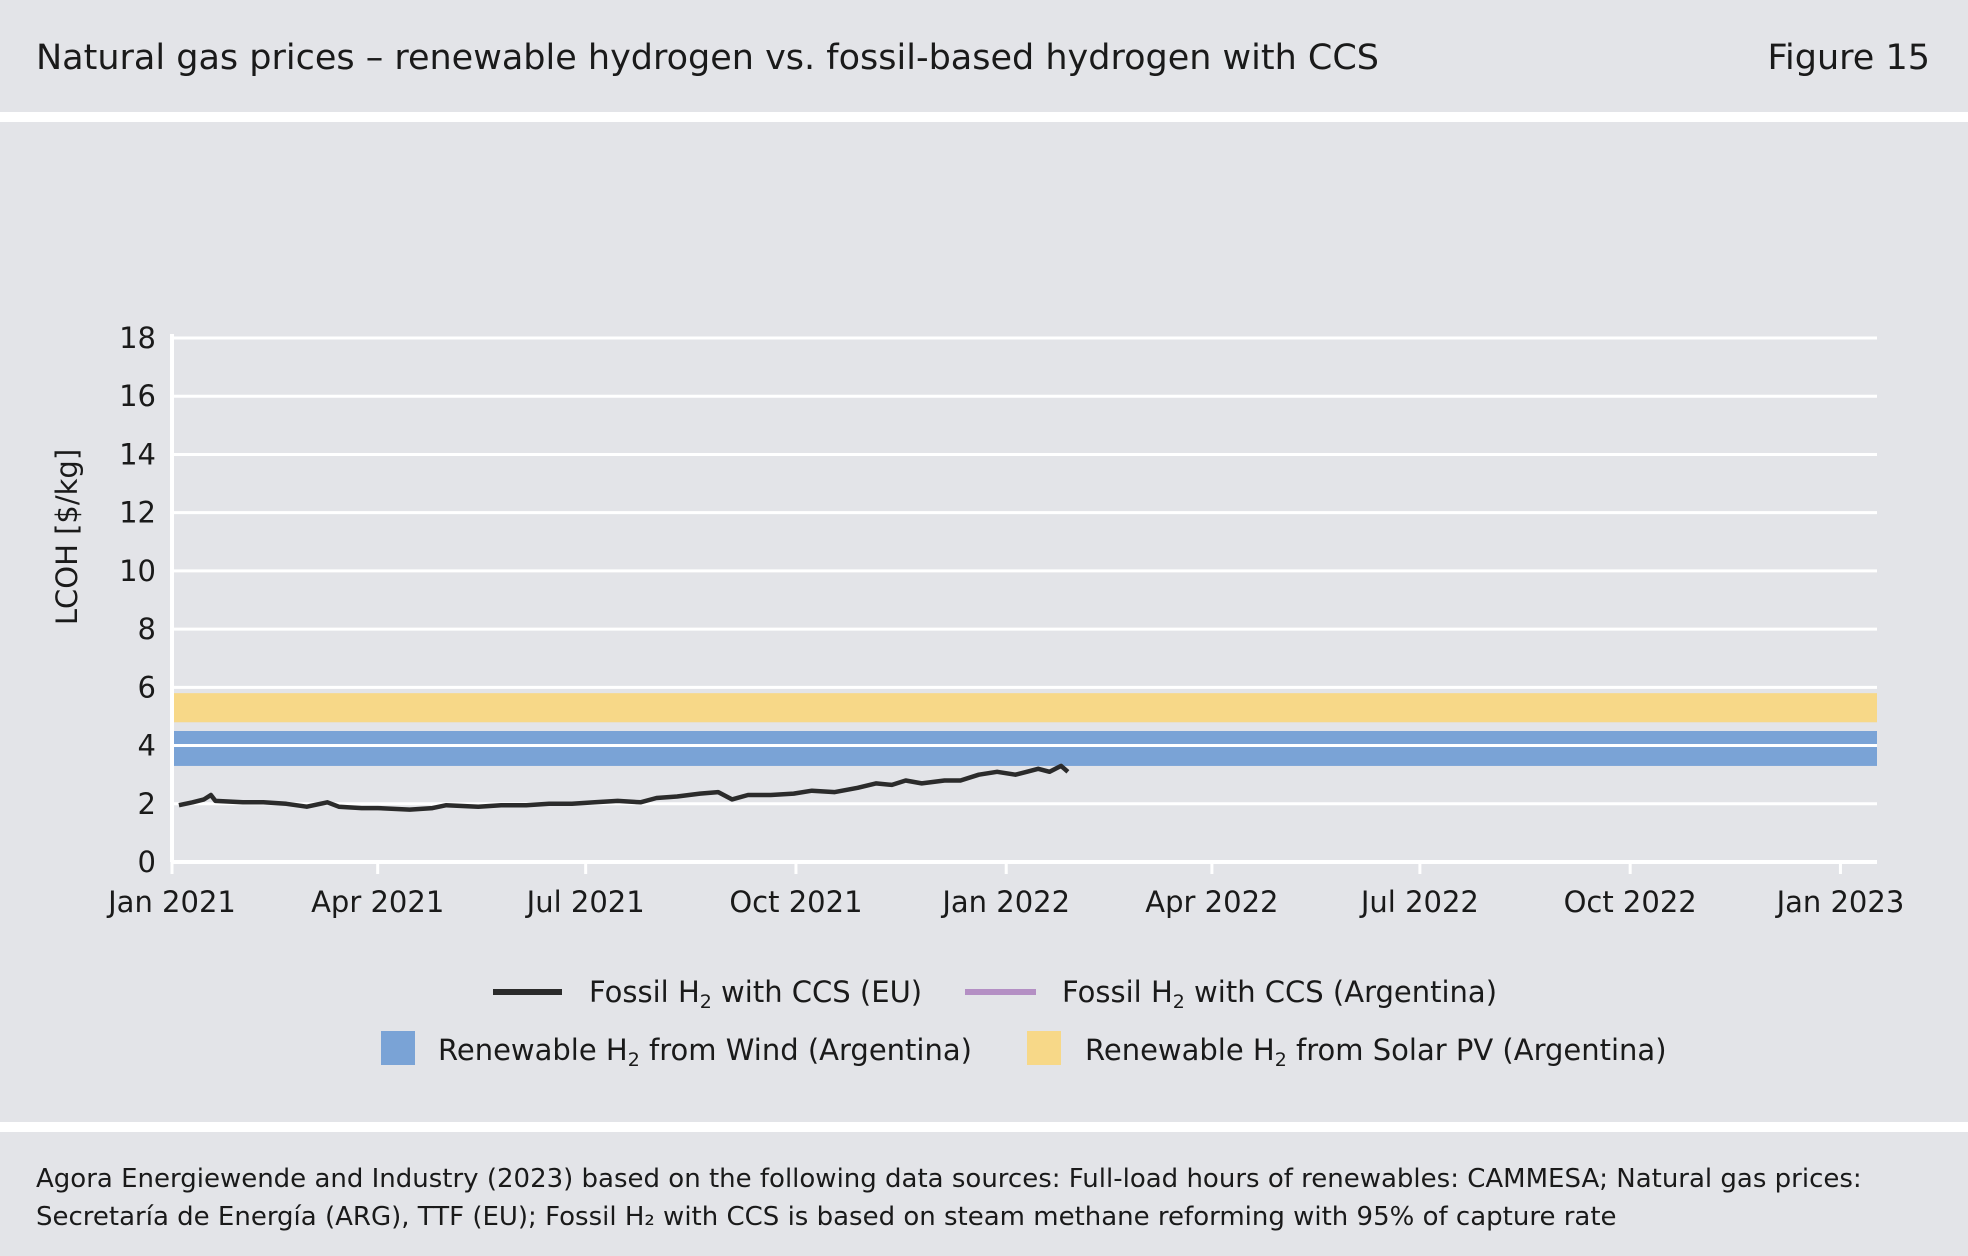  Describe the element at coordinates (137, 454) in the screenshot. I see `y-tick-label: 14` at that location.